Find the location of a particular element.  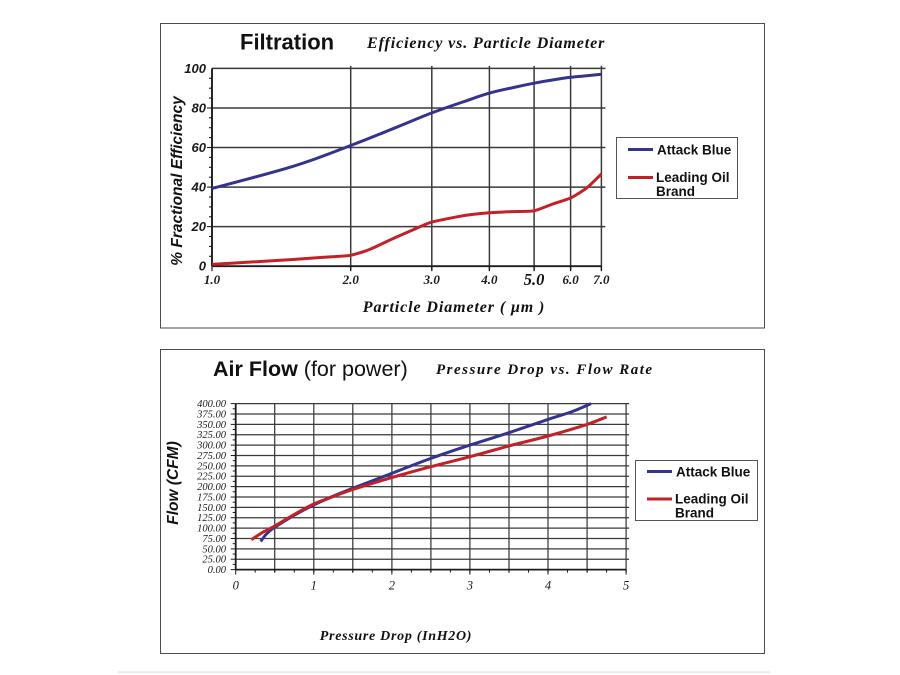

svg-text: 1 is located at coordinates (314, 586).